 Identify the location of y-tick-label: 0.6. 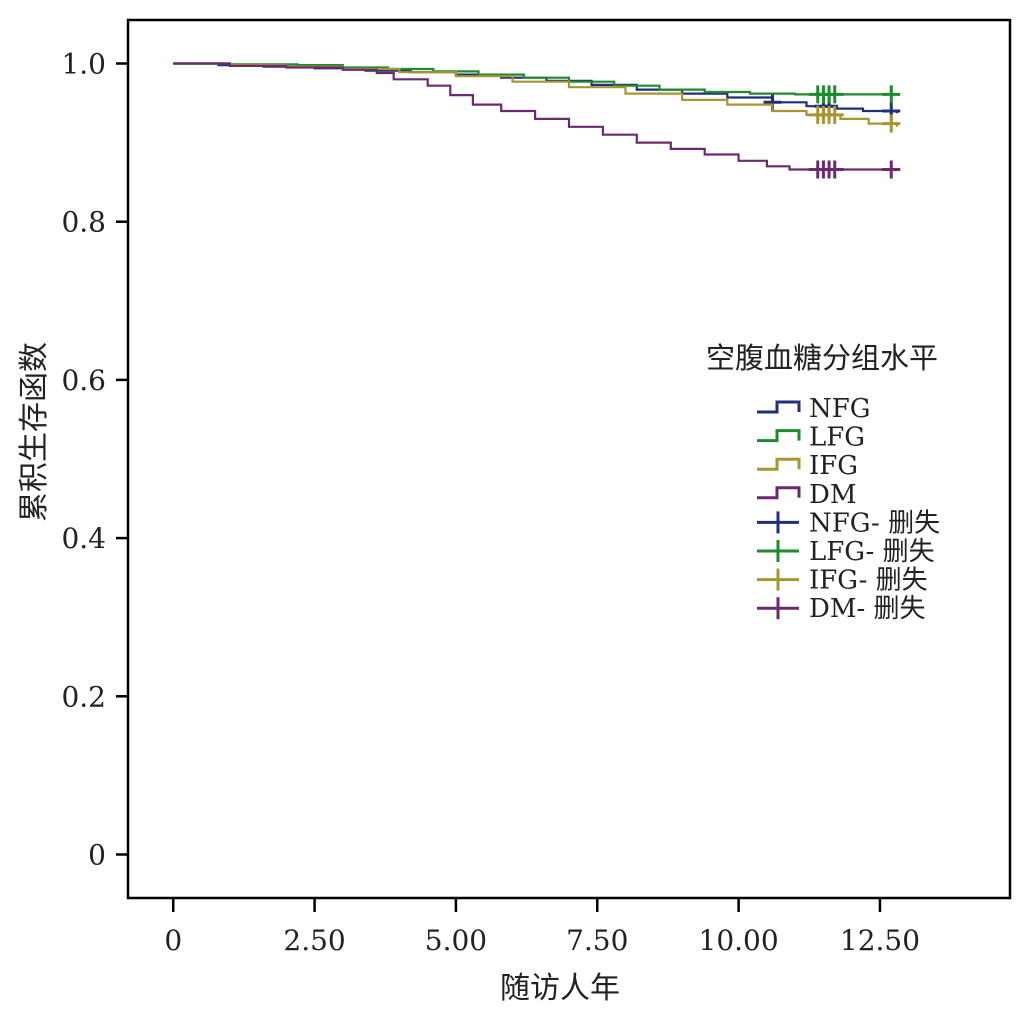
(83, 380).